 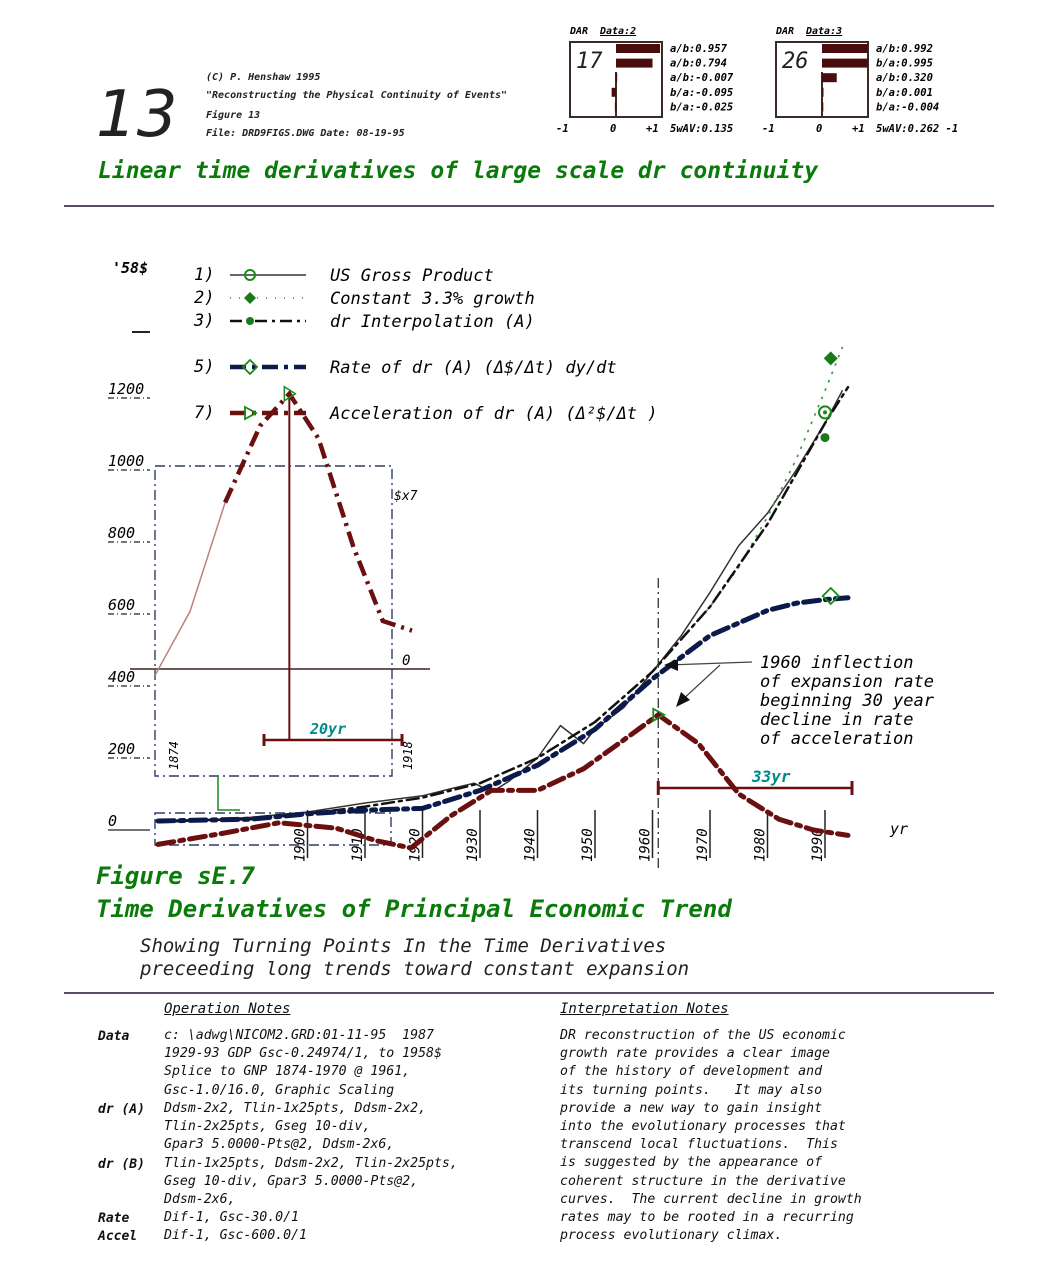 I want to click on x-tick-label: 1900, so click(x=301, y=845).